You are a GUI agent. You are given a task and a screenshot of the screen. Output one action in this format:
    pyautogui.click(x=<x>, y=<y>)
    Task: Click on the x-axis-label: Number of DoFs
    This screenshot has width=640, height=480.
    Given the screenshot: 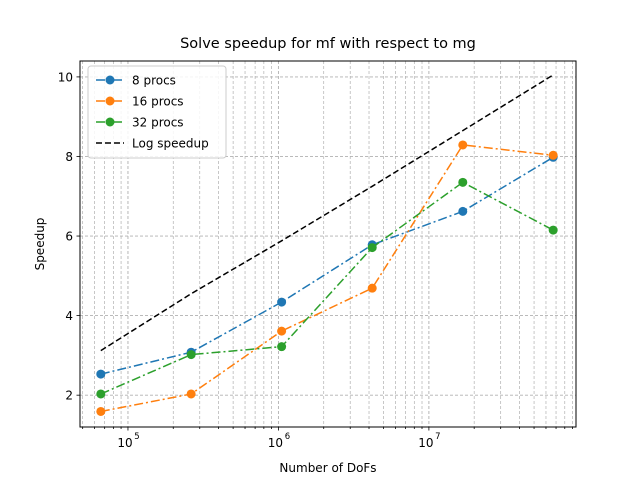 What is the action you would take?
    pyautogui.click(x=327, y=468)
    